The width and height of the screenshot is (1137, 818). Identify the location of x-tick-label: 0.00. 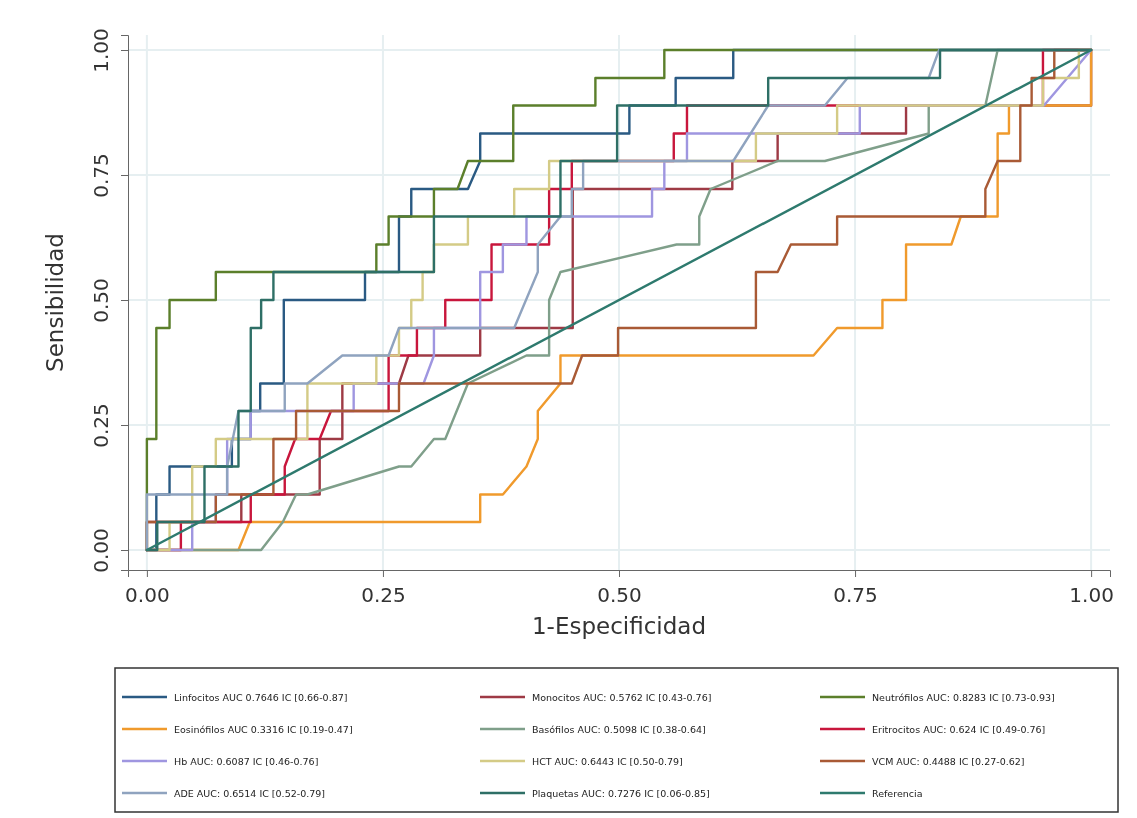
(147, 595).